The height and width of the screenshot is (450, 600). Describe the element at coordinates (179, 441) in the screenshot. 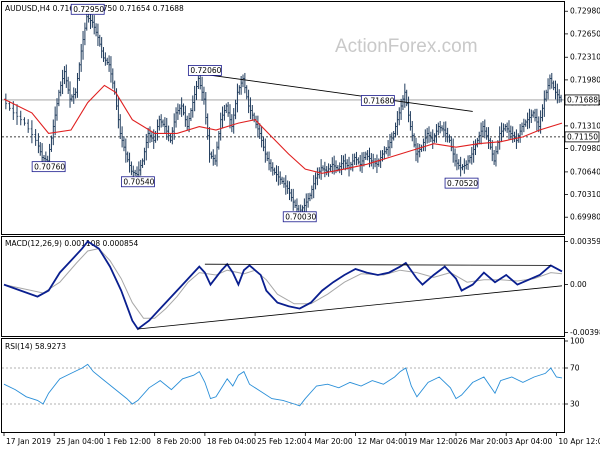

I see `x-tick-label: 8 Feb 20:00` at that location.